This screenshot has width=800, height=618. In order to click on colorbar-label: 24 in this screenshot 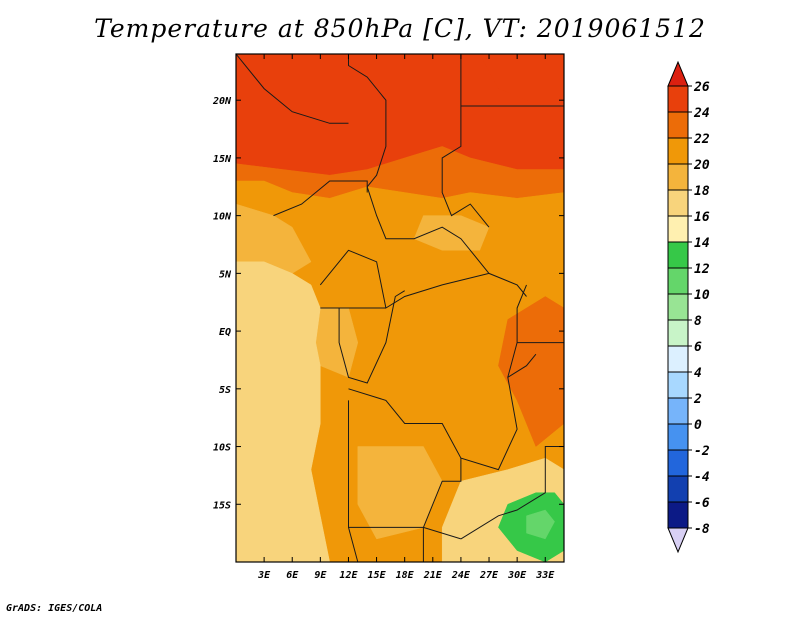, I will do `click(701, 113)`.